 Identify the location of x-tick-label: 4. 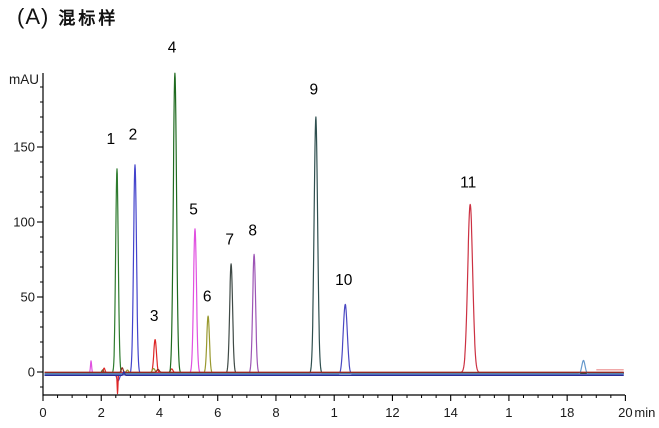
(159, 412).